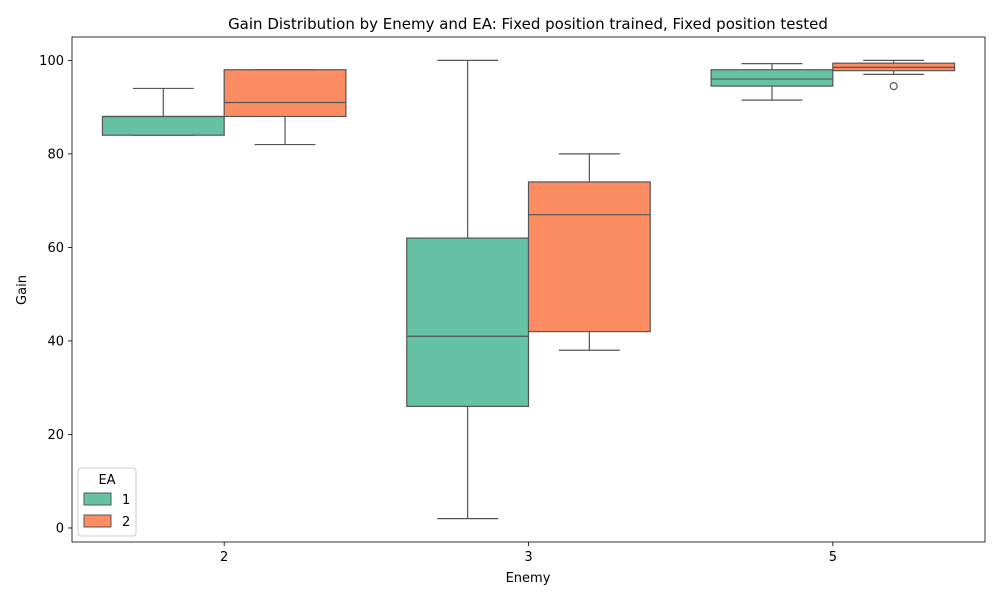  Describe the element at coordinates (106, 480) in the screenshot. I see `legend-title: EA` at that location.